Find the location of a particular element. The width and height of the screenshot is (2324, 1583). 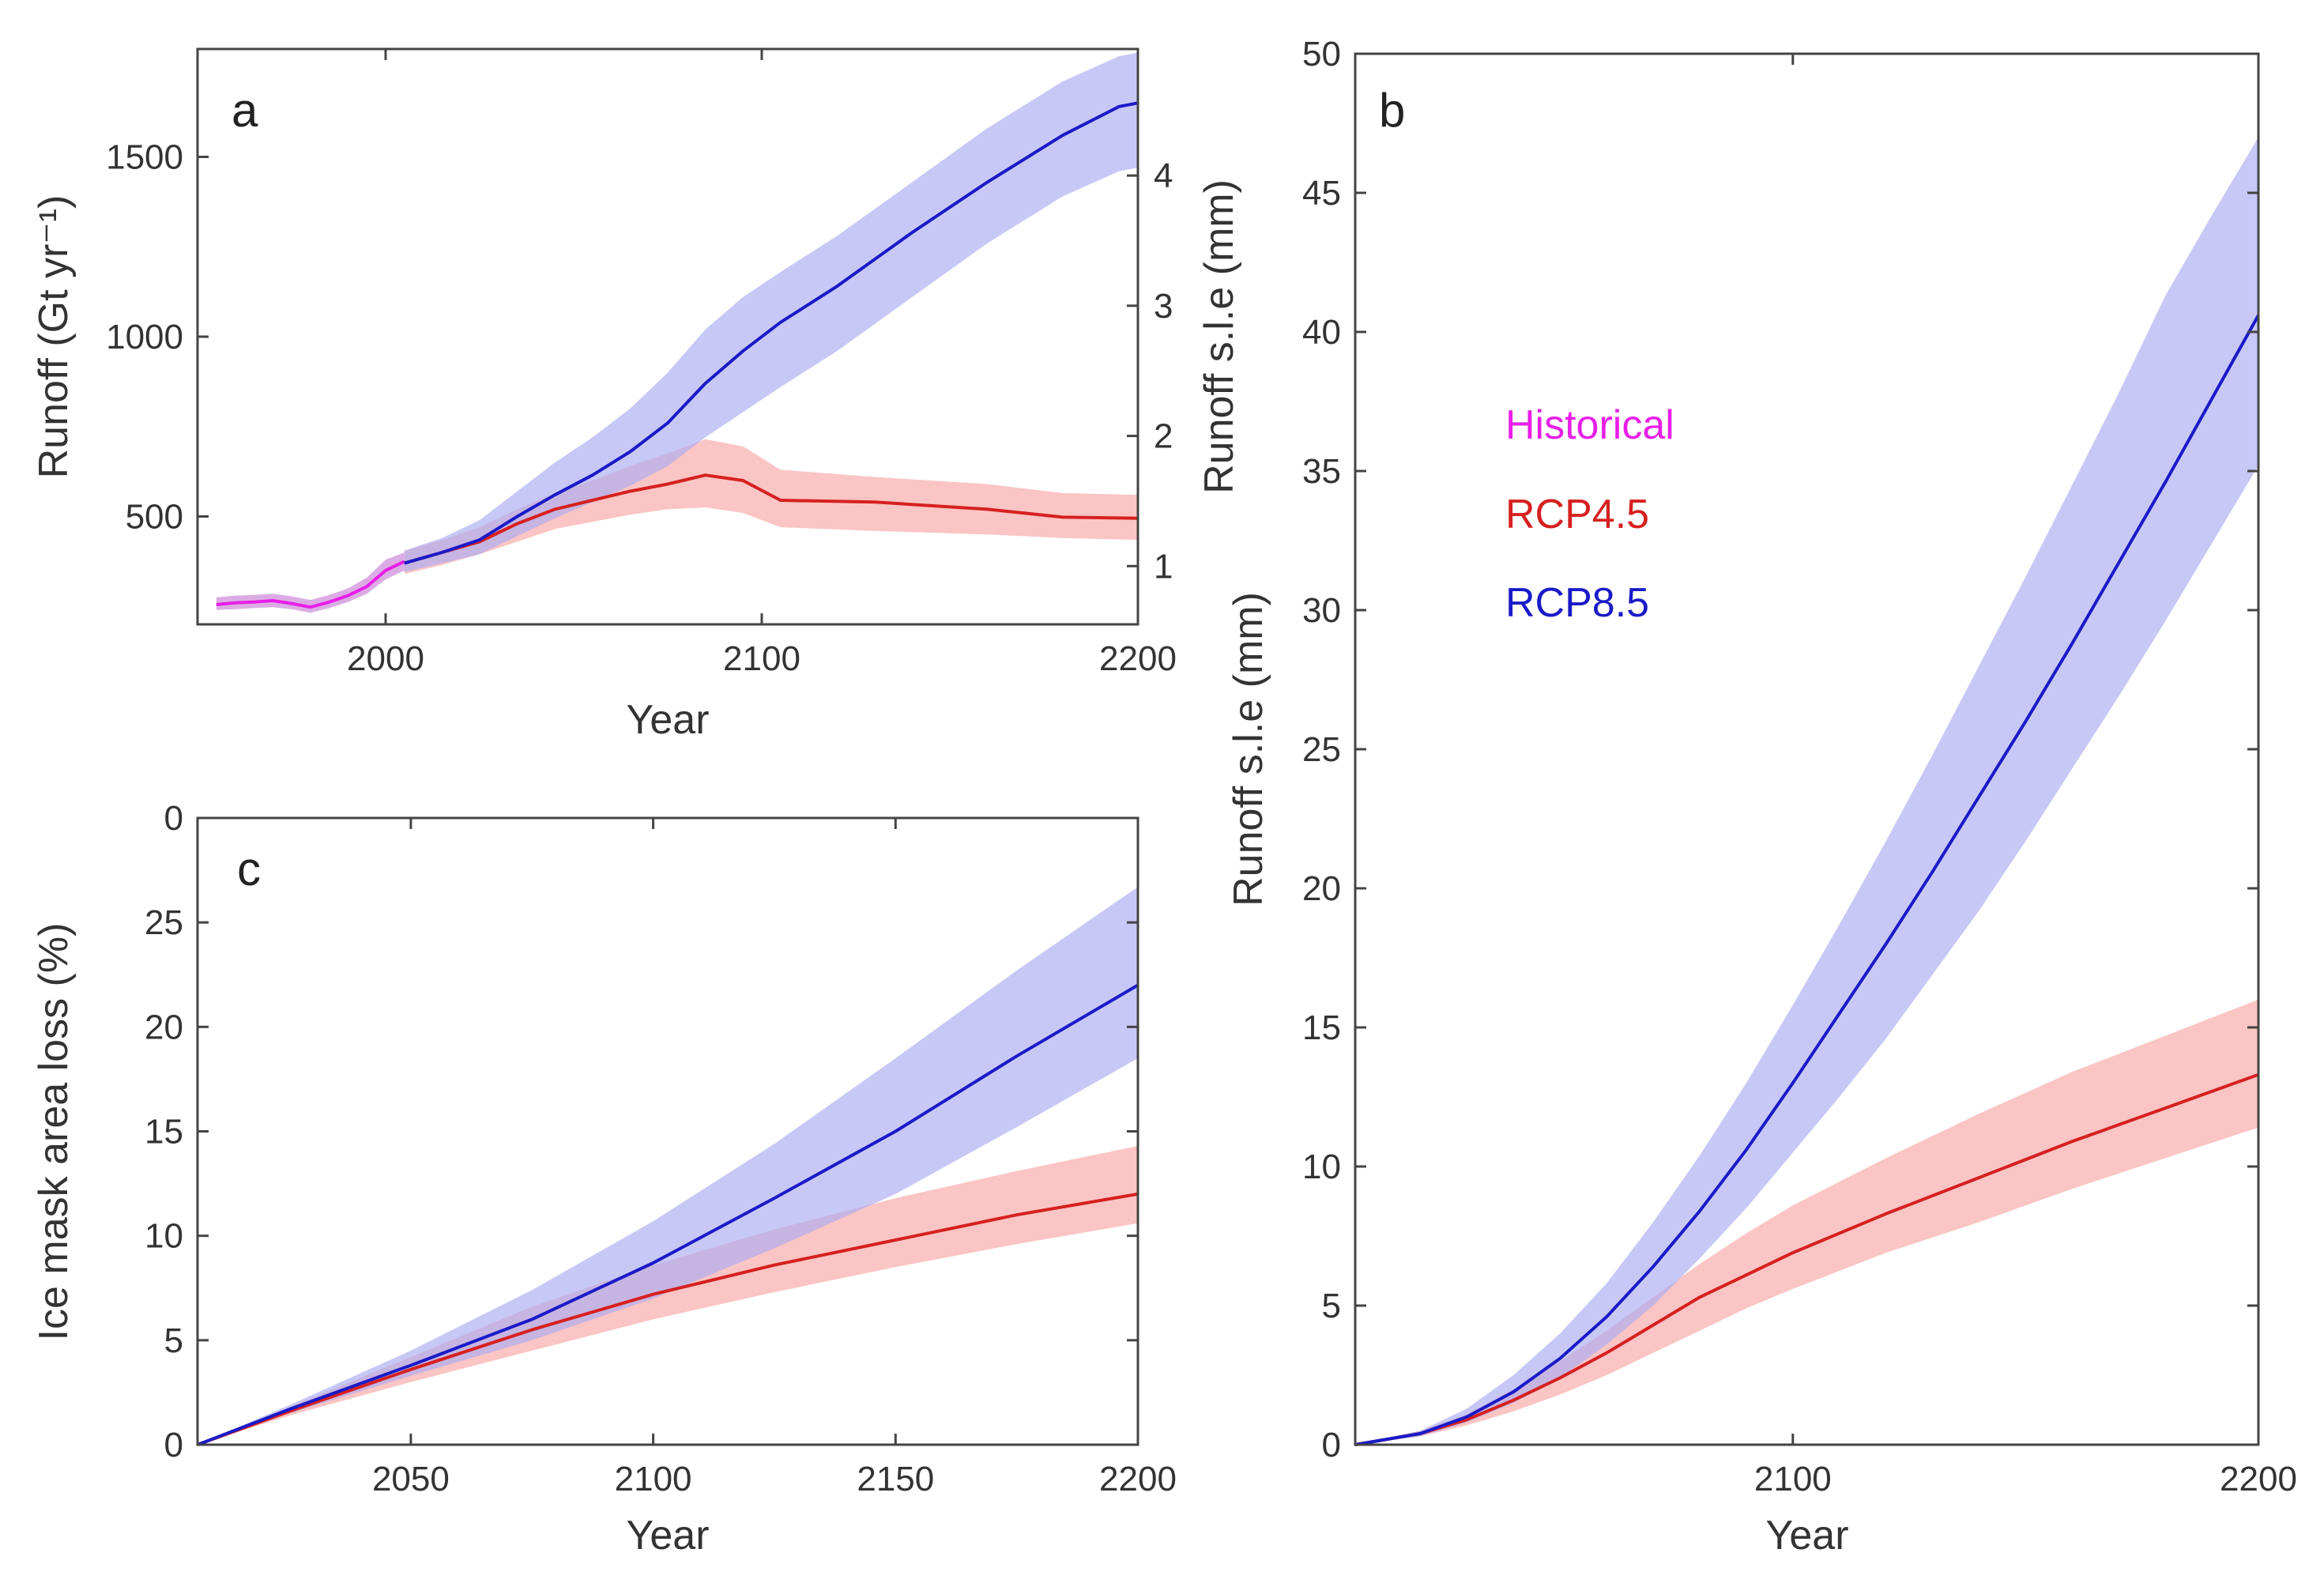

panel-c-ytick-label: 10 is located at coordinates (164, 1236).